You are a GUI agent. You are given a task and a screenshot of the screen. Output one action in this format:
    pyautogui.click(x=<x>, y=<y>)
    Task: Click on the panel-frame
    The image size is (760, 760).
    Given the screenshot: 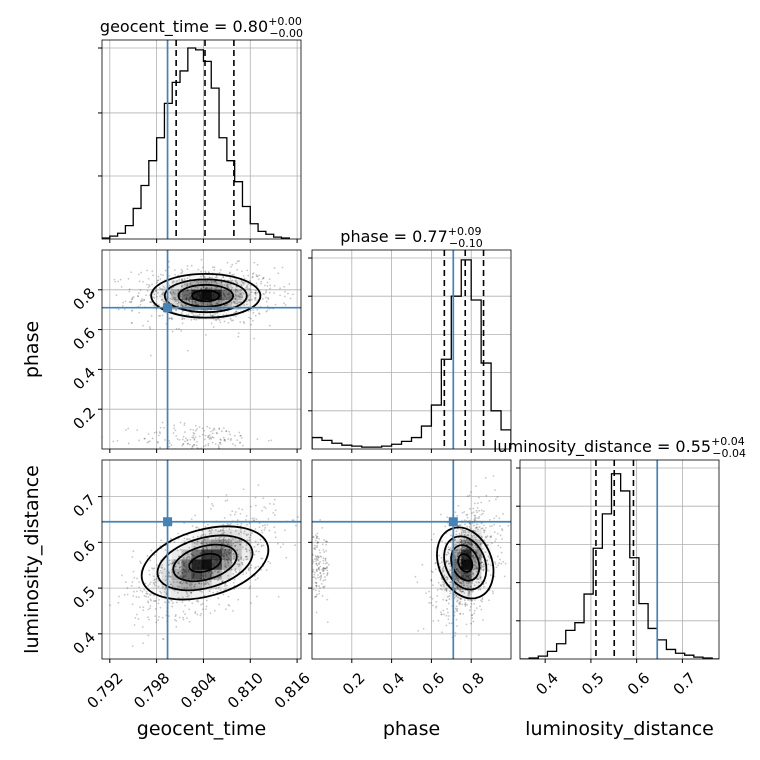 What is the action you would take?
    pyautogui.click(x=201, y=559)
    